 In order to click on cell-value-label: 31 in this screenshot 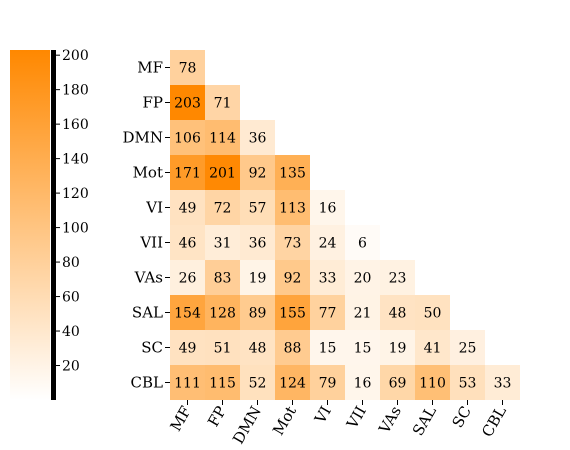, I will do `click(223, 244)`.